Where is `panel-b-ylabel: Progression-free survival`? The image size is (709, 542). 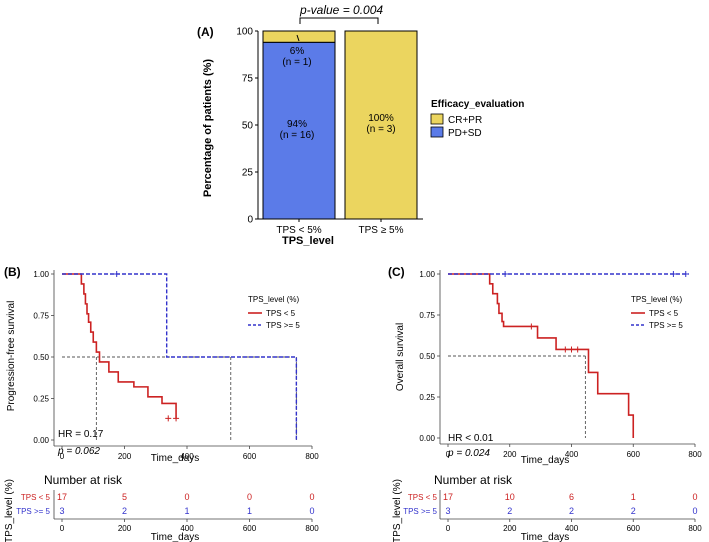
panel-b-ylabel: Progression-free survival is located at coordinates (11, 356).